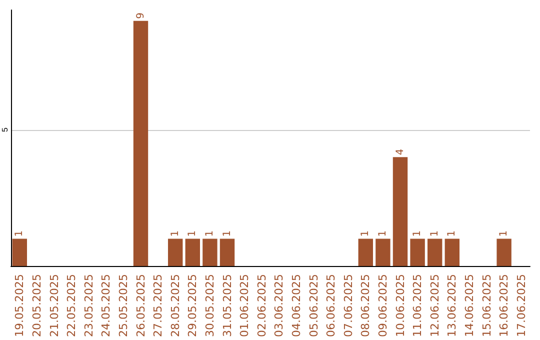 The width and height of the screenshot is (540, 340). Describe the element at coordinates (331, 306) in the screenshot. I see `x-tick-label: 06.06.2025` at that location.